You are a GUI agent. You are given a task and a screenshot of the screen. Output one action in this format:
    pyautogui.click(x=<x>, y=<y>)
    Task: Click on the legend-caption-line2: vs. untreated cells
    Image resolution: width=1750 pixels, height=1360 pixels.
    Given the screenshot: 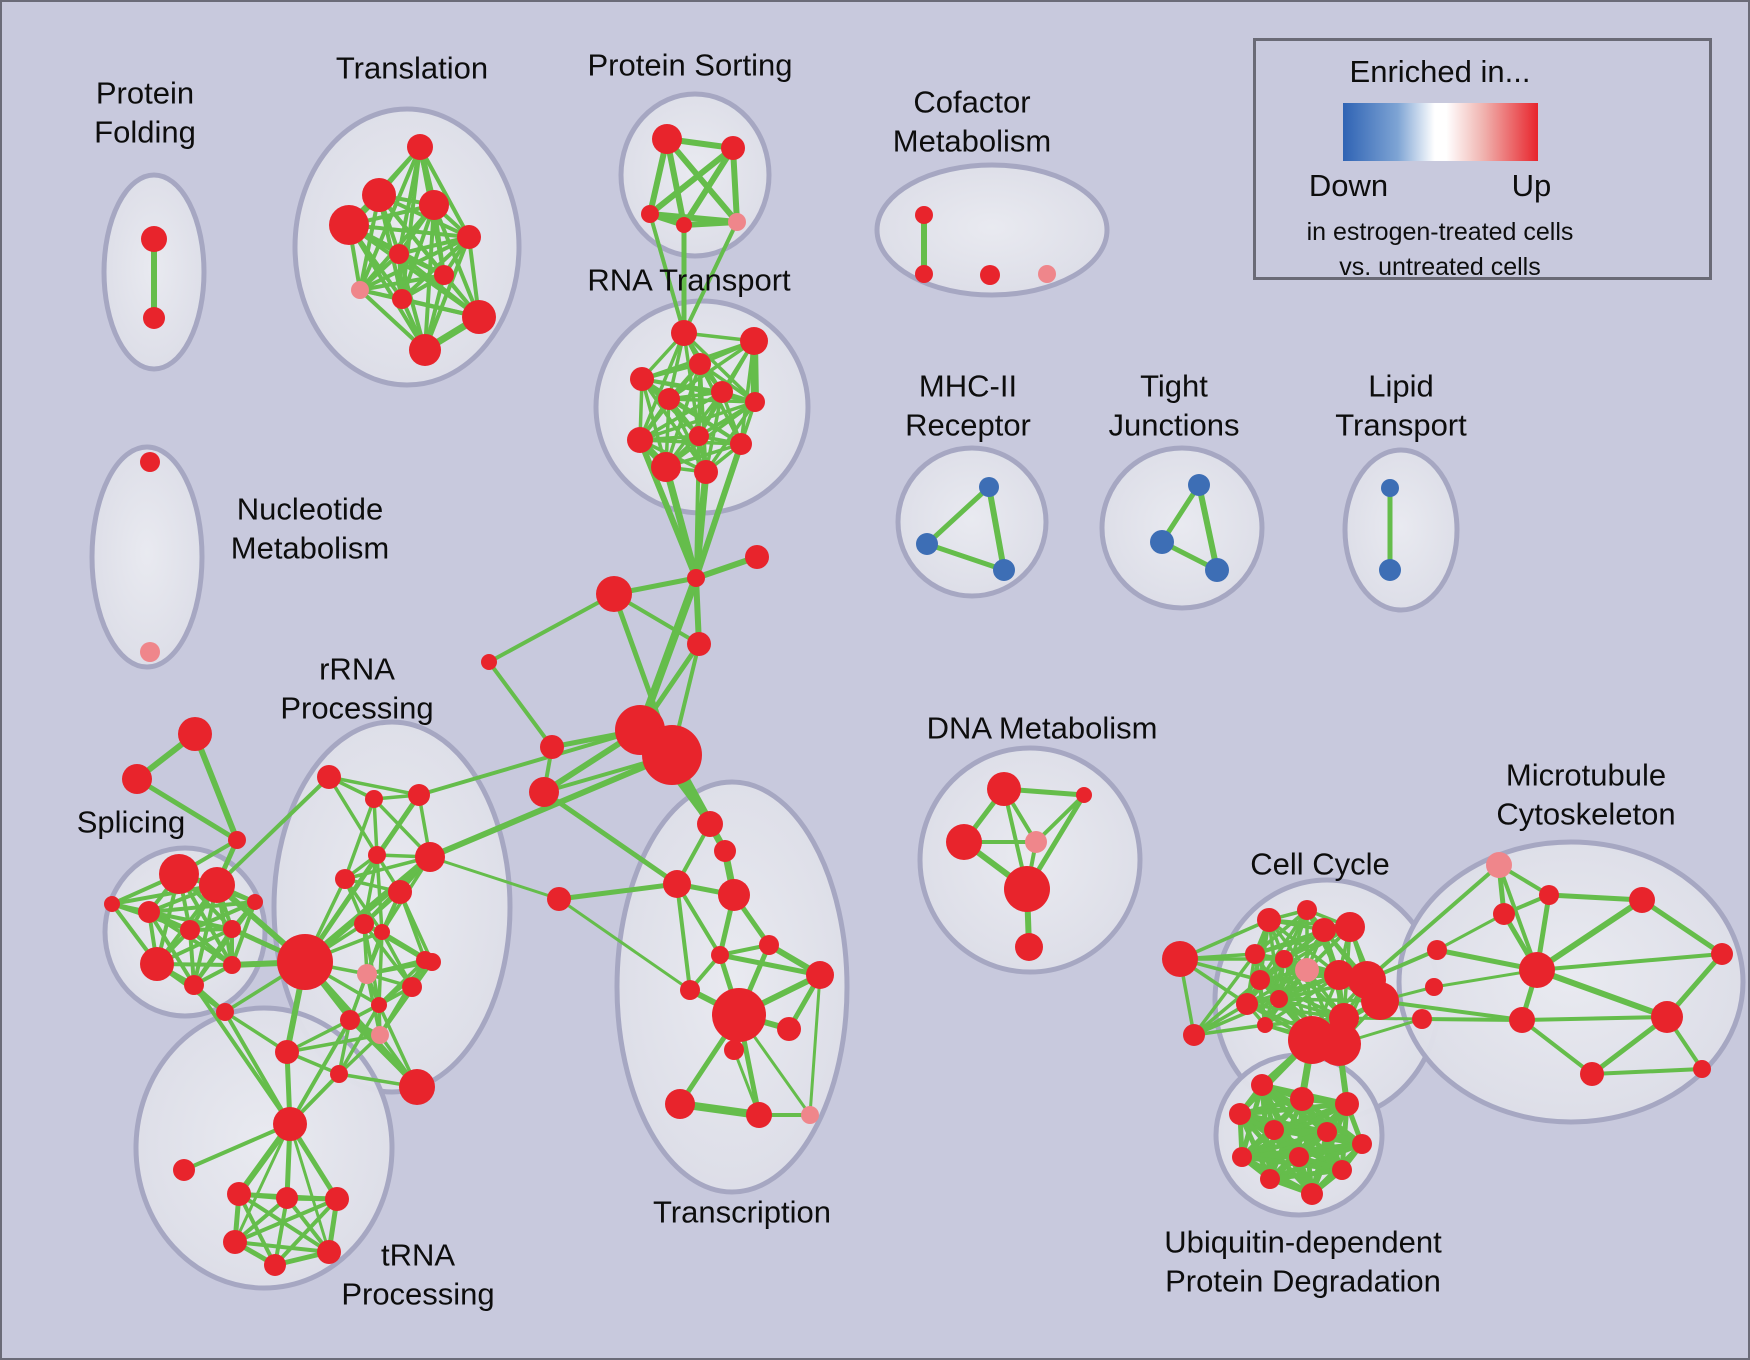 What is the action you would take?
    pyautogui.click(x=1440, y=267)
    